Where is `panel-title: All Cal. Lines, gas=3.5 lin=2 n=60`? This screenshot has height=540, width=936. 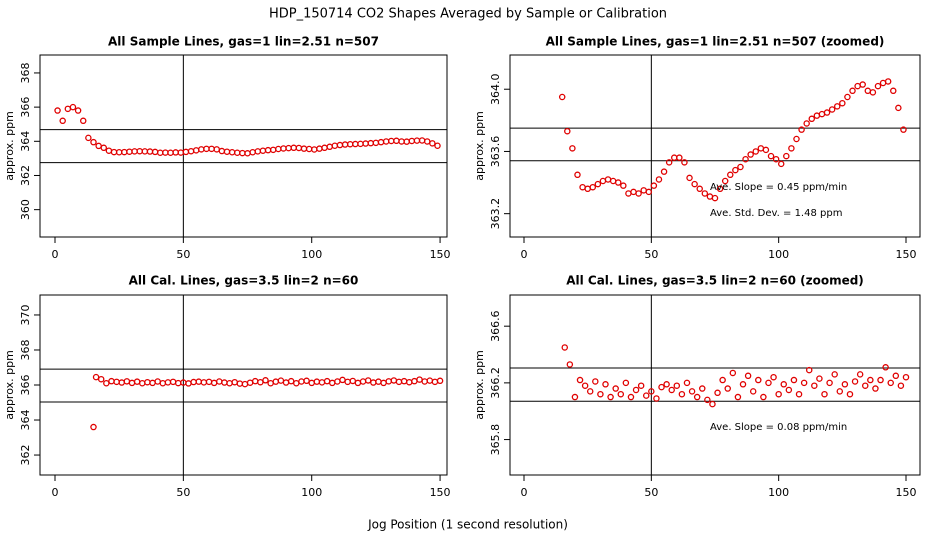
panel-title: All Cal. Lines, gas=3.5 lin=2 n=60 is located at coordinates (244, 281).